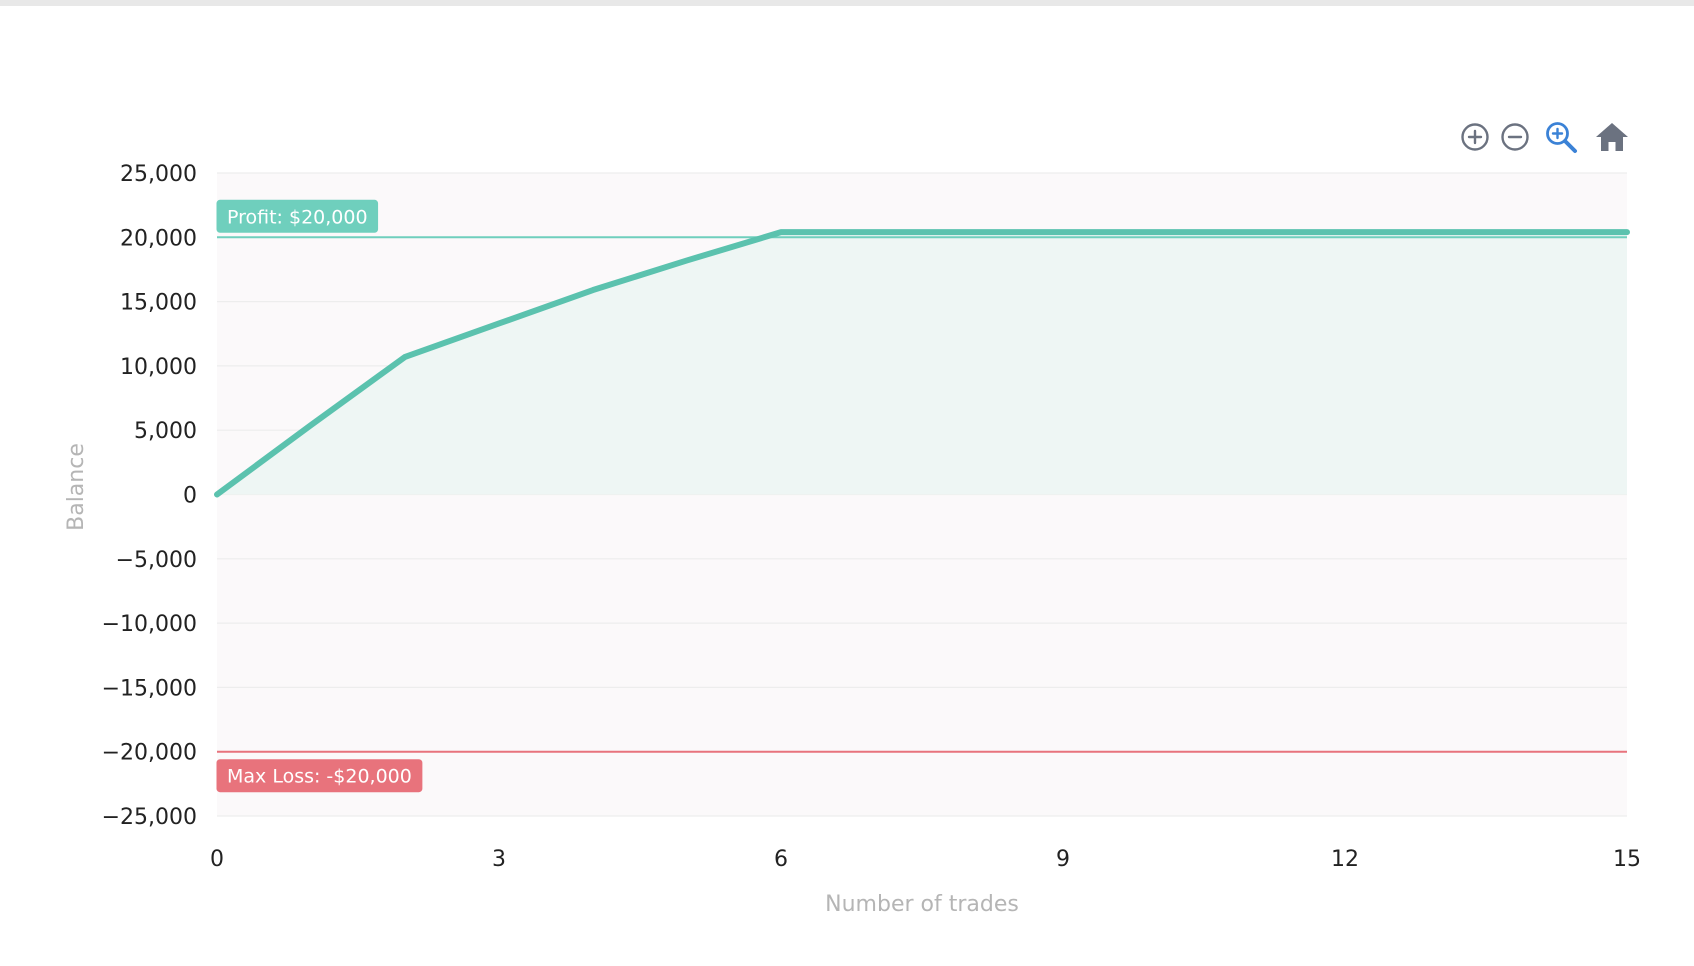 The width and height of the screenshot is (1694, 966). I want to click on loss-threshold-label-box, so click(319, 776).